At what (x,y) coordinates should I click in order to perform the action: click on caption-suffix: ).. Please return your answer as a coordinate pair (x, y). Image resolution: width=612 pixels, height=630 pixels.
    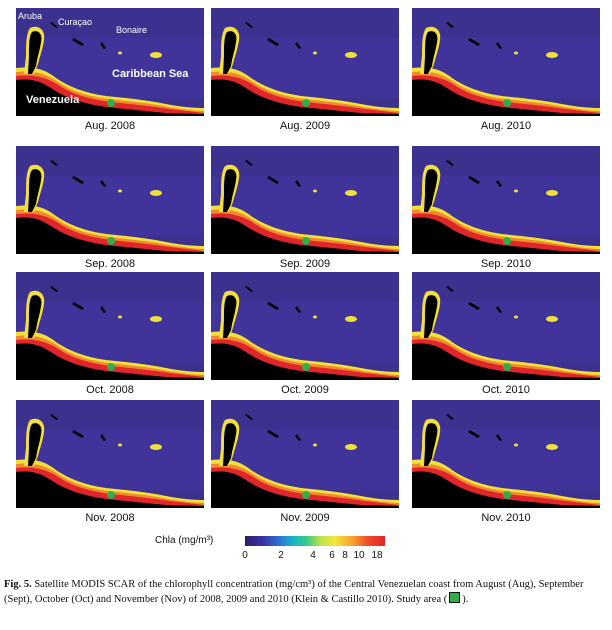
    Looking at the image, I should click on (465, 599).